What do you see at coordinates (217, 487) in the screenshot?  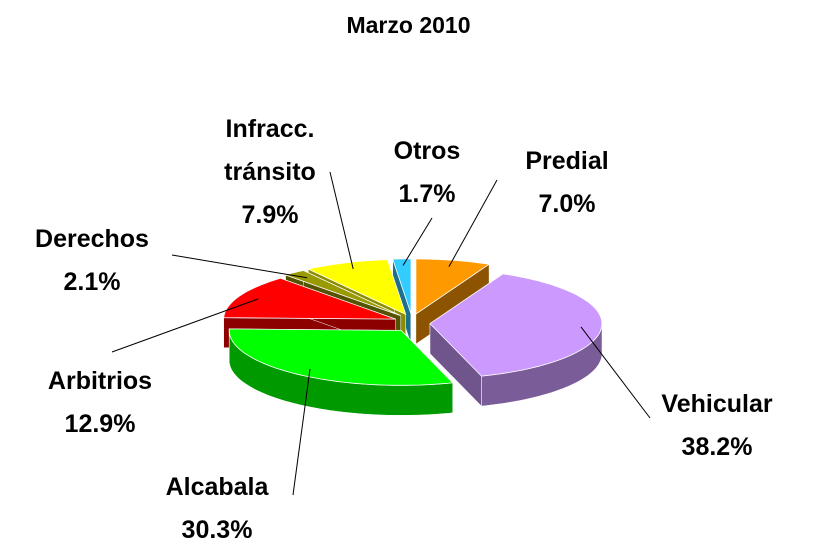 I see `category-label: Alcabala` at bounding box center [217, 487].